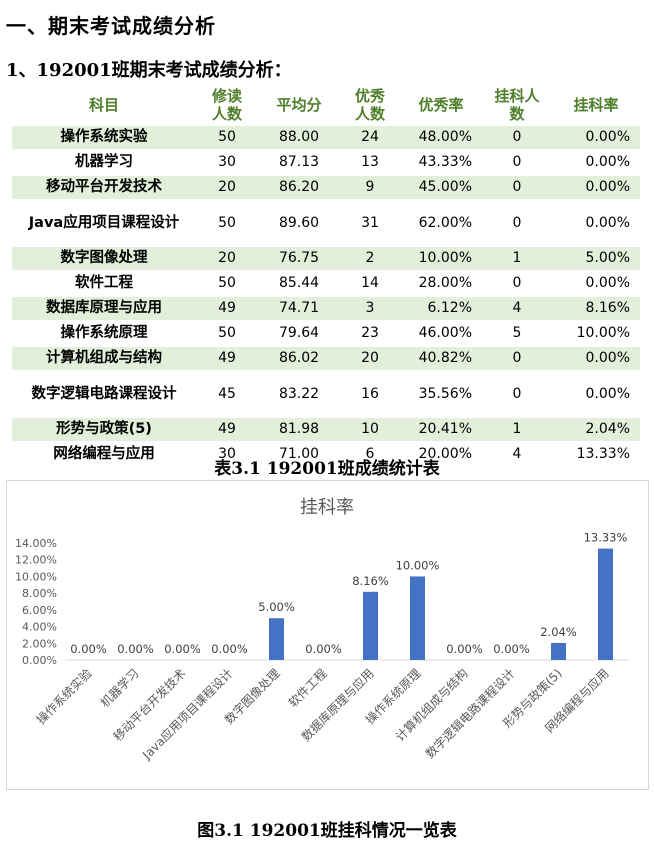 This screenshot has width=654, height=843. What do you see at coordinates (370, 138) in the screenshot?
I see `cell-value: 24` at bounding box center [370, 138].